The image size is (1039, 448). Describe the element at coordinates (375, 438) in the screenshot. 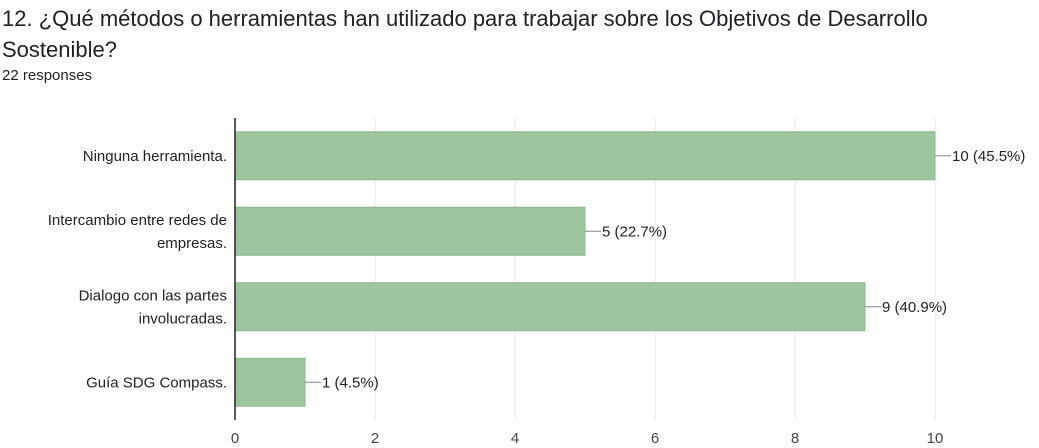

I see `x-tick-label-2: 2` at that location.